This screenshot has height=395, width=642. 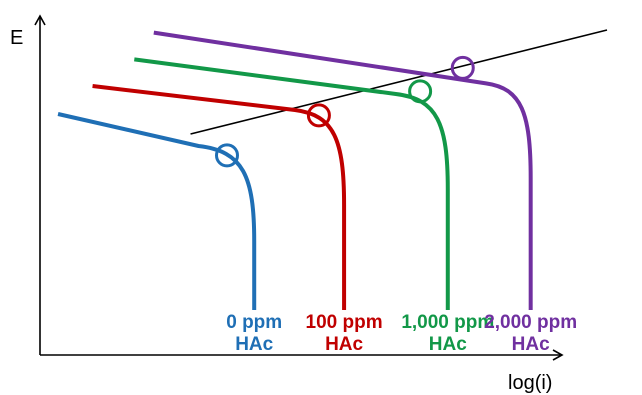 What do you see at coordinates (530, 322) in the screenshot?
I see `curve-label-2-000-ppm: 2,000 ppm` at bounding box center [530, 322].